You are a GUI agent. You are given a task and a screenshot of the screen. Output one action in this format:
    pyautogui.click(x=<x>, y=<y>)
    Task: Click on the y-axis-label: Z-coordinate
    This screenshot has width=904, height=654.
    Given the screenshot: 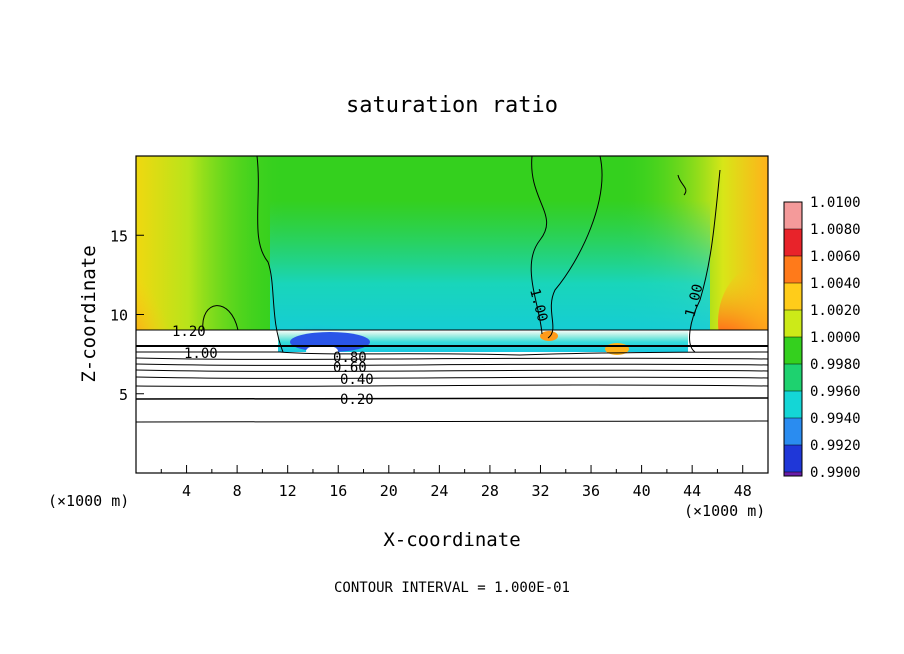 What is the action you would take?
    pyautogui.click(x=89, y=313)
    